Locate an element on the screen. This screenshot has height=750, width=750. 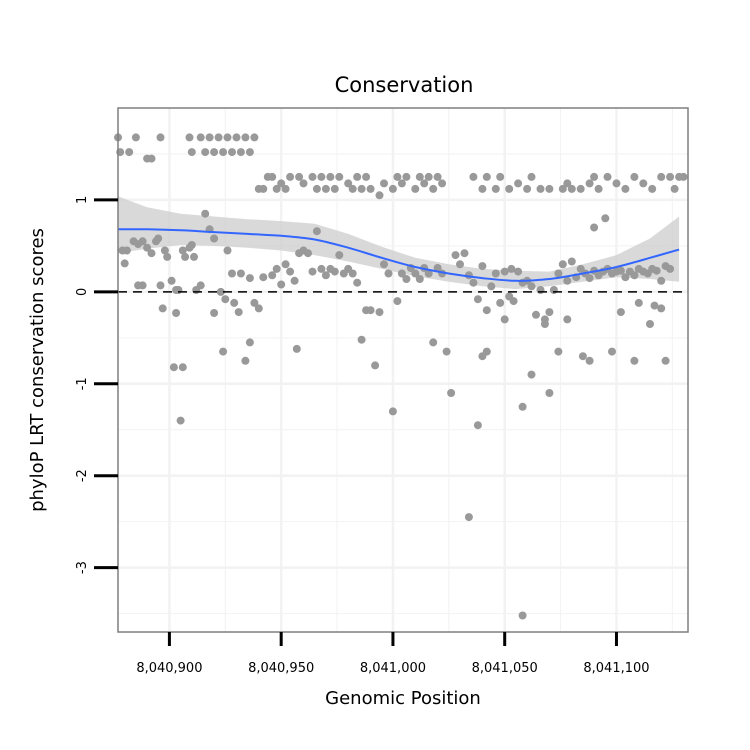
y-tick-label: -1 is located at coordinates (82, 383).